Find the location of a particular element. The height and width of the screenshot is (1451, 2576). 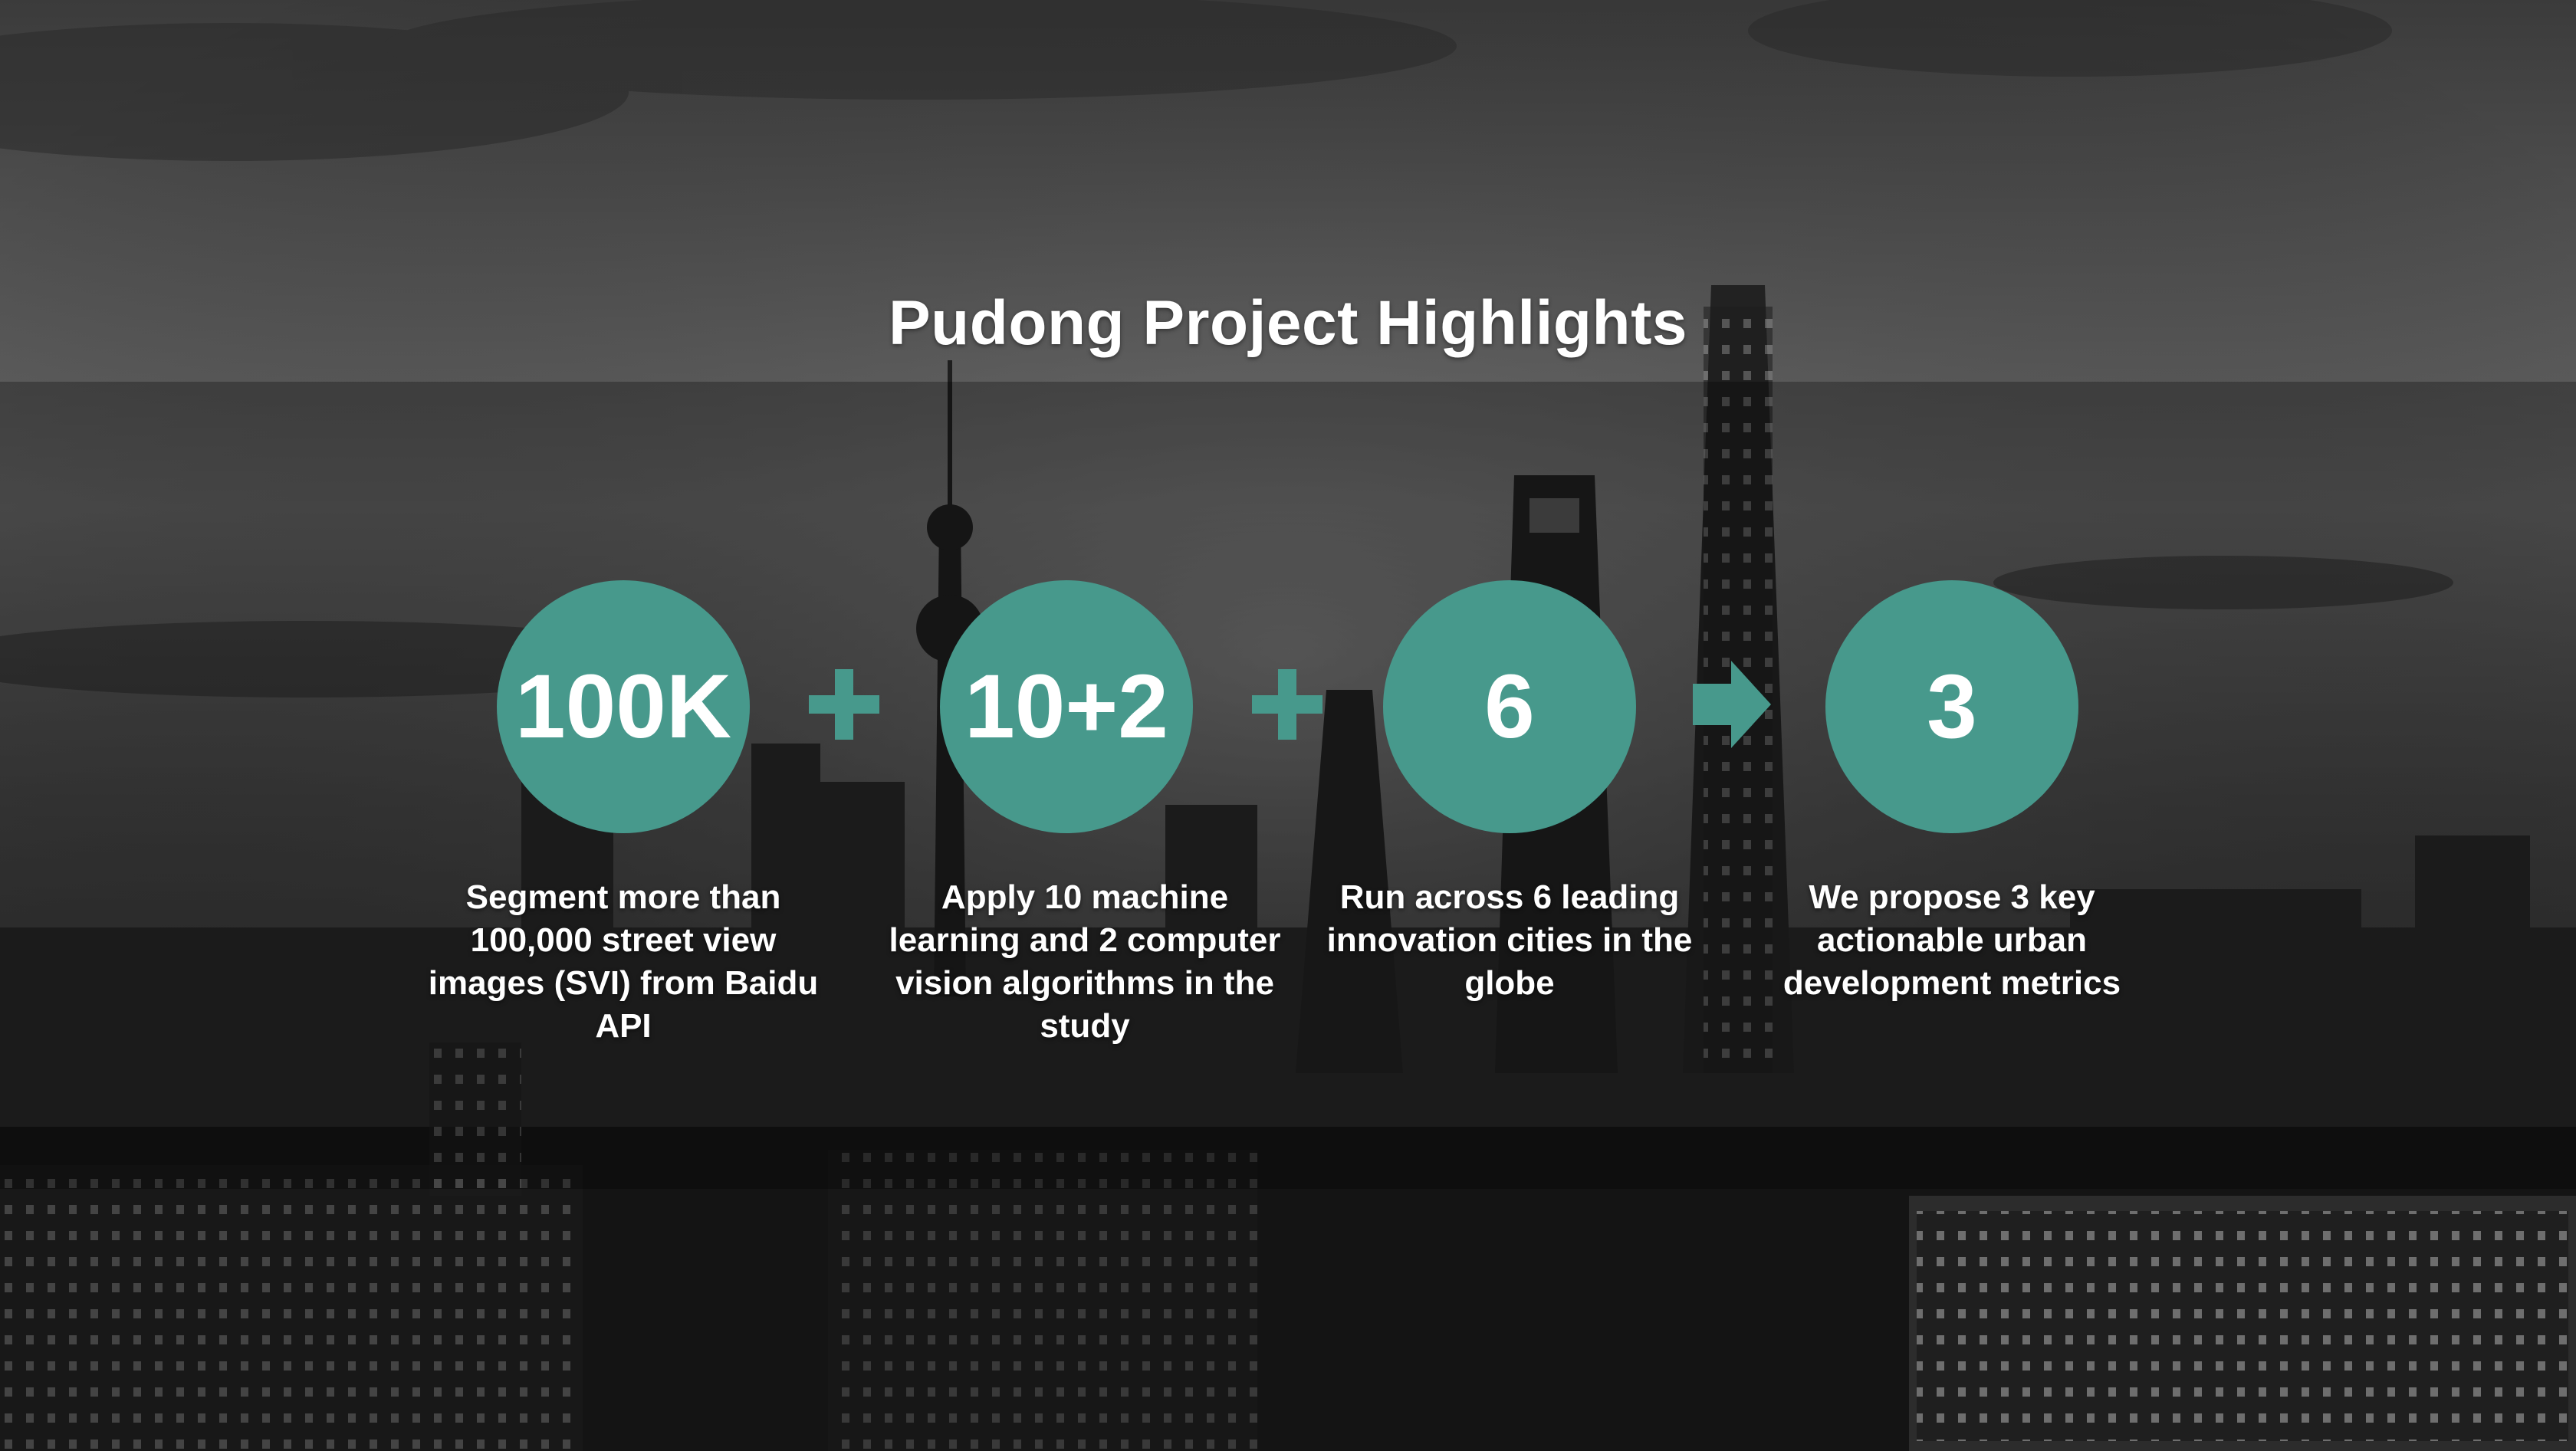

stat-circle-cities: 6 is located at coordinates (1510, 706).